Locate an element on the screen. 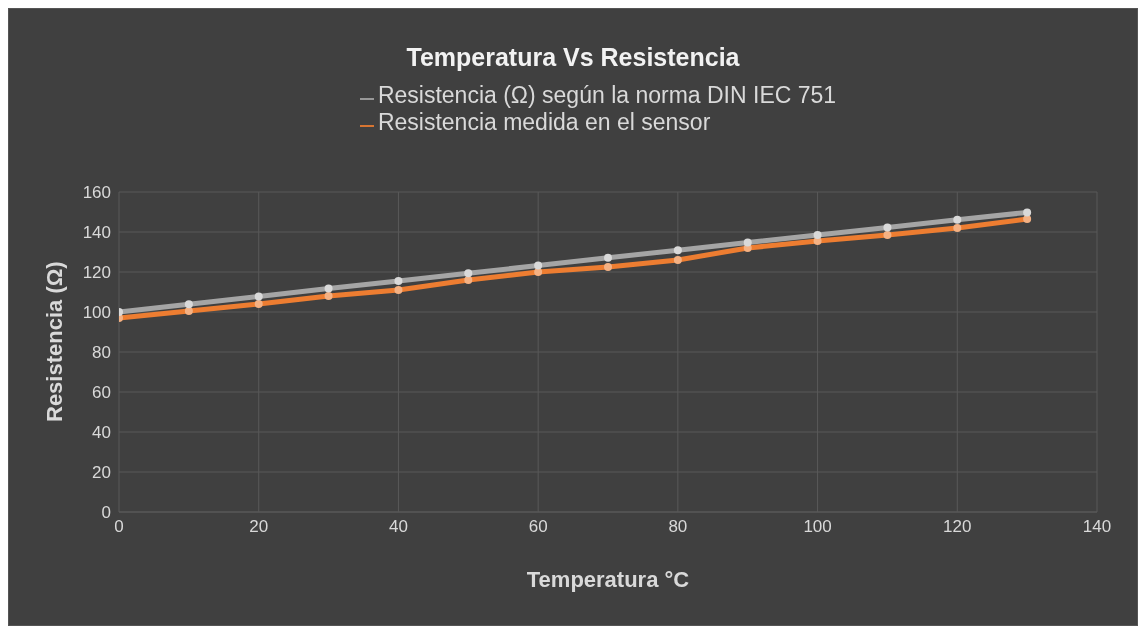 The width and height of the screenshot is (1144, 632). x-tick-label: 40 is located at coordinates (398, 527).